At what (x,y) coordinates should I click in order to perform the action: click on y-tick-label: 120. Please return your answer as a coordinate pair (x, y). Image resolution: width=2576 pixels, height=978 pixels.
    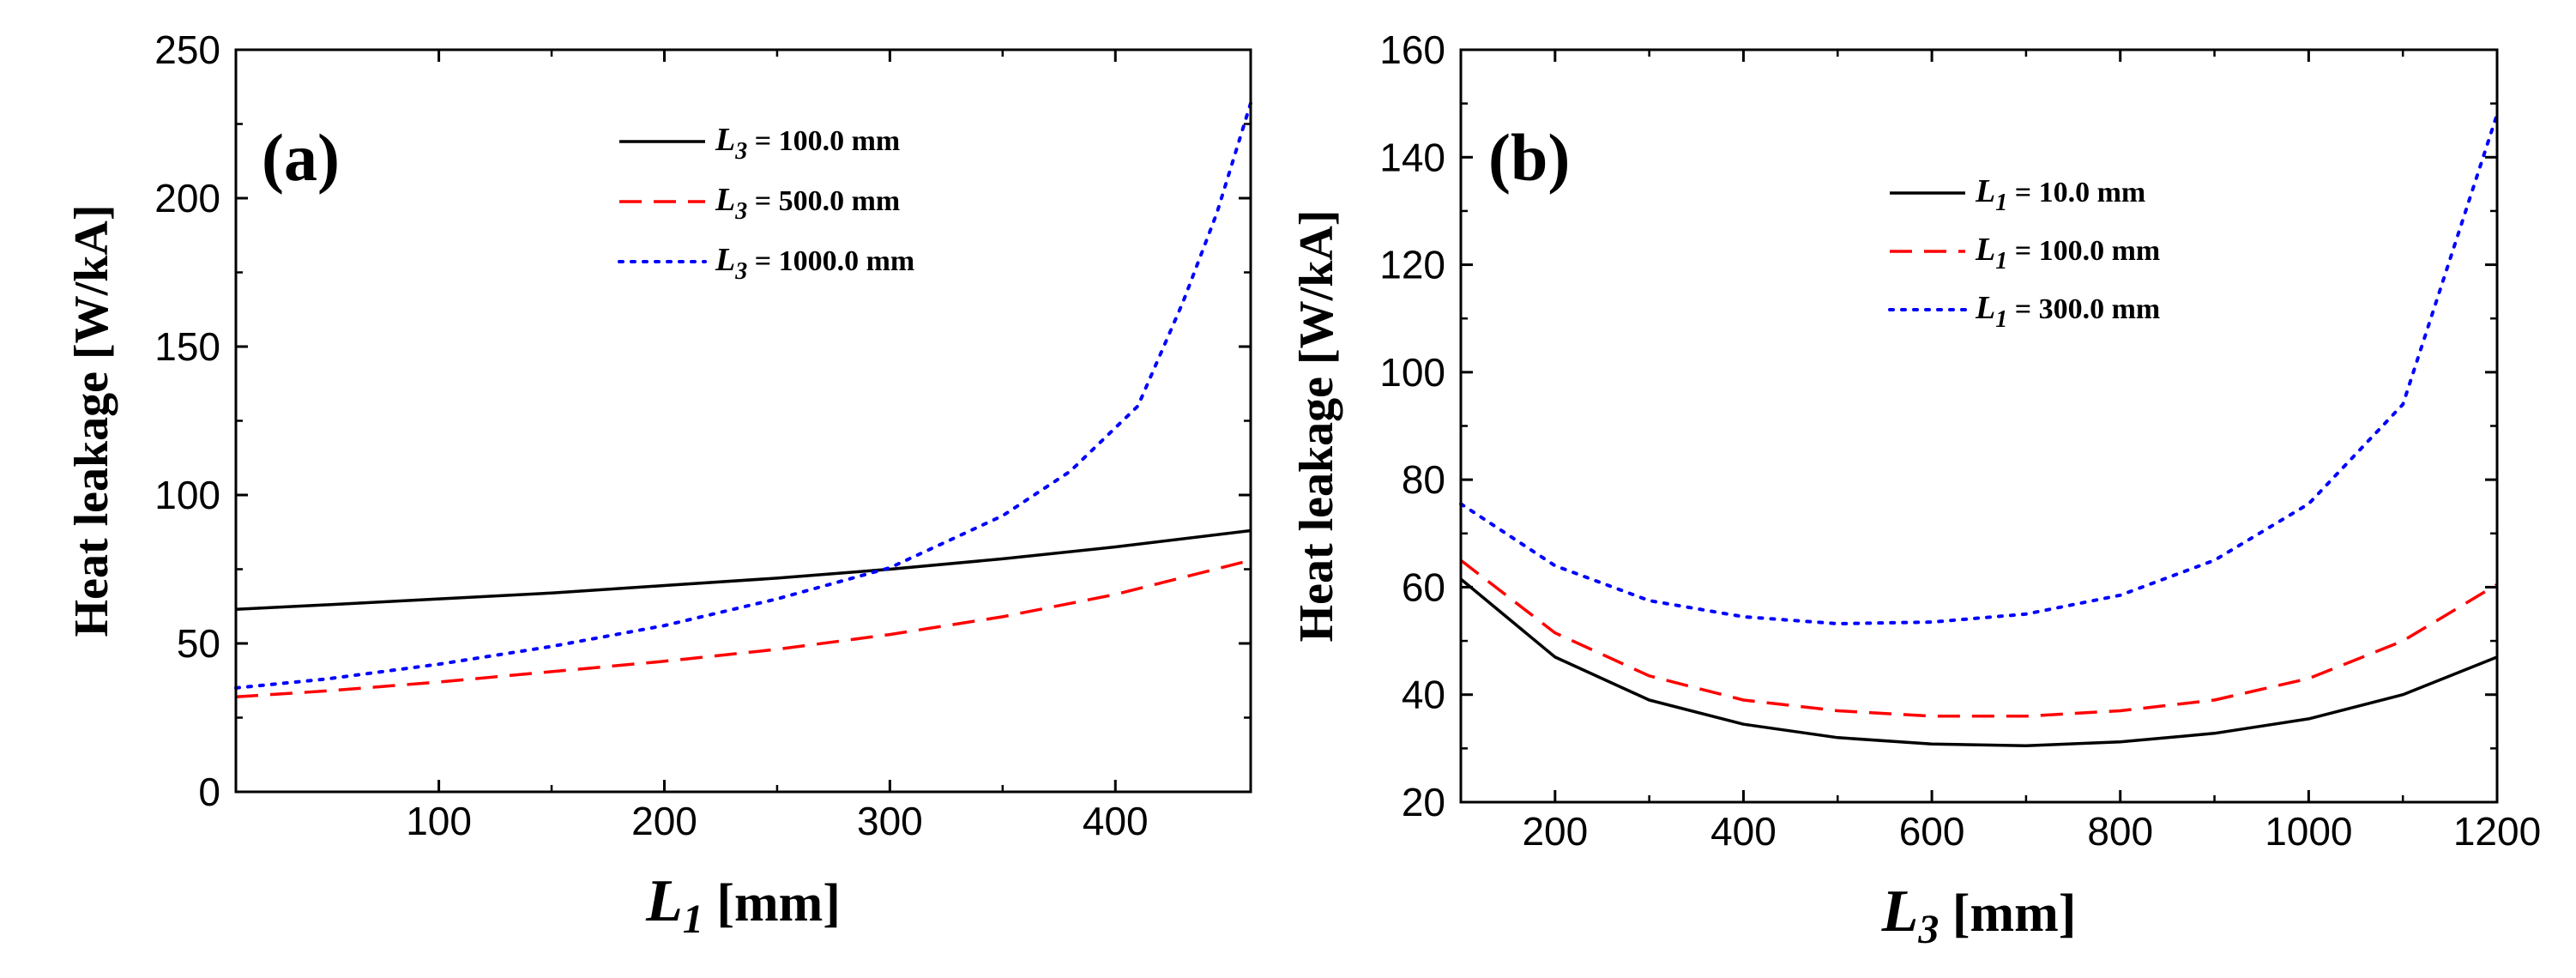
    Looking at the image, I should click on (1412, 265).